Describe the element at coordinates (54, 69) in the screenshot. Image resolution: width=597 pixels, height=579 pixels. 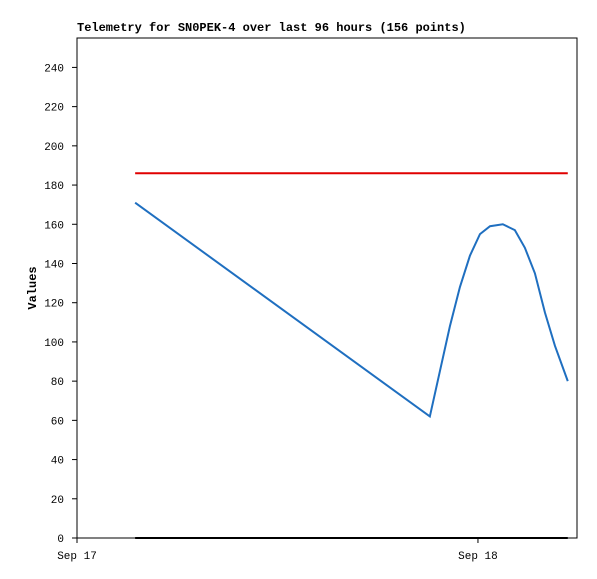
I see `y-tick-label: 240` at that location.